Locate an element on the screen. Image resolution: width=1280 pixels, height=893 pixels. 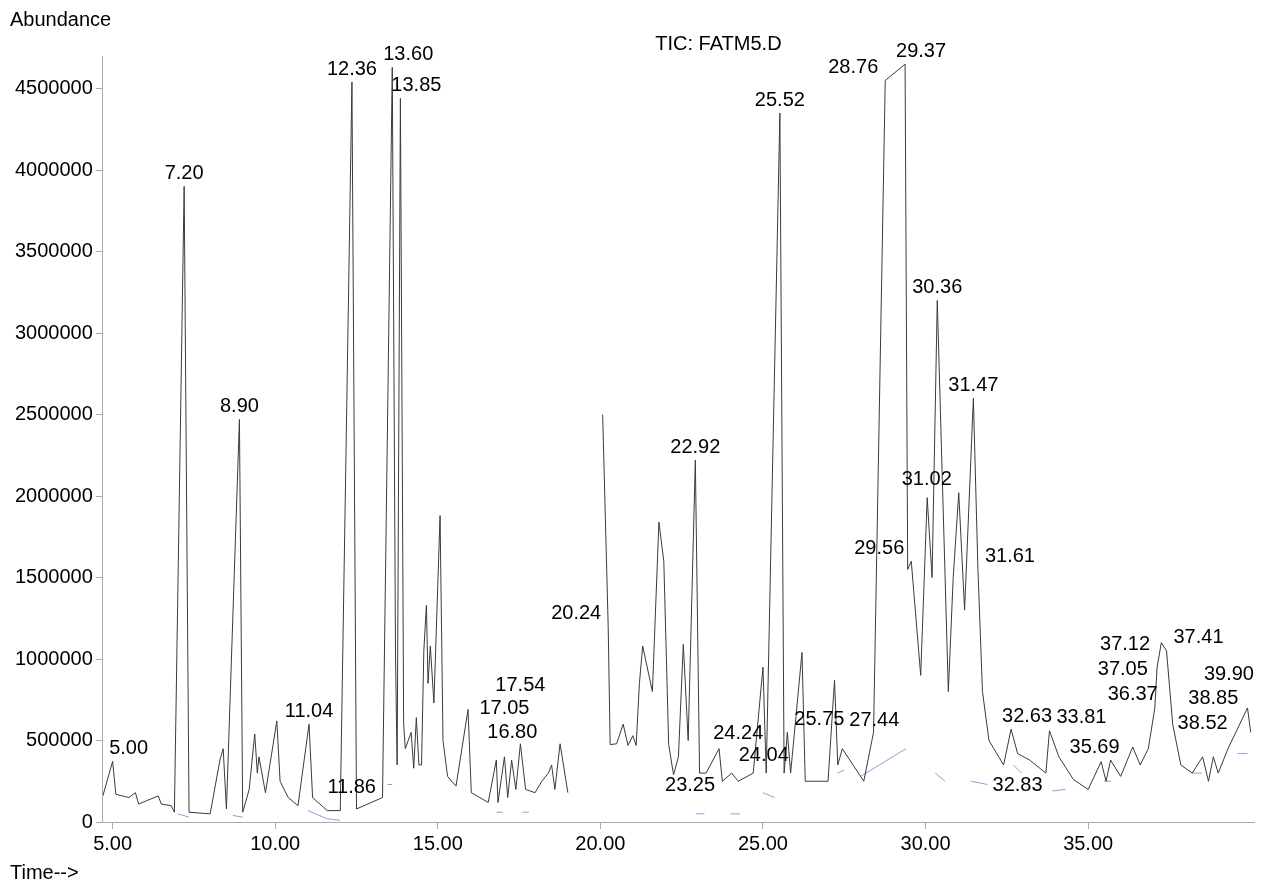
x-tick-label: 20.00 is located at coordinates (600, 842).